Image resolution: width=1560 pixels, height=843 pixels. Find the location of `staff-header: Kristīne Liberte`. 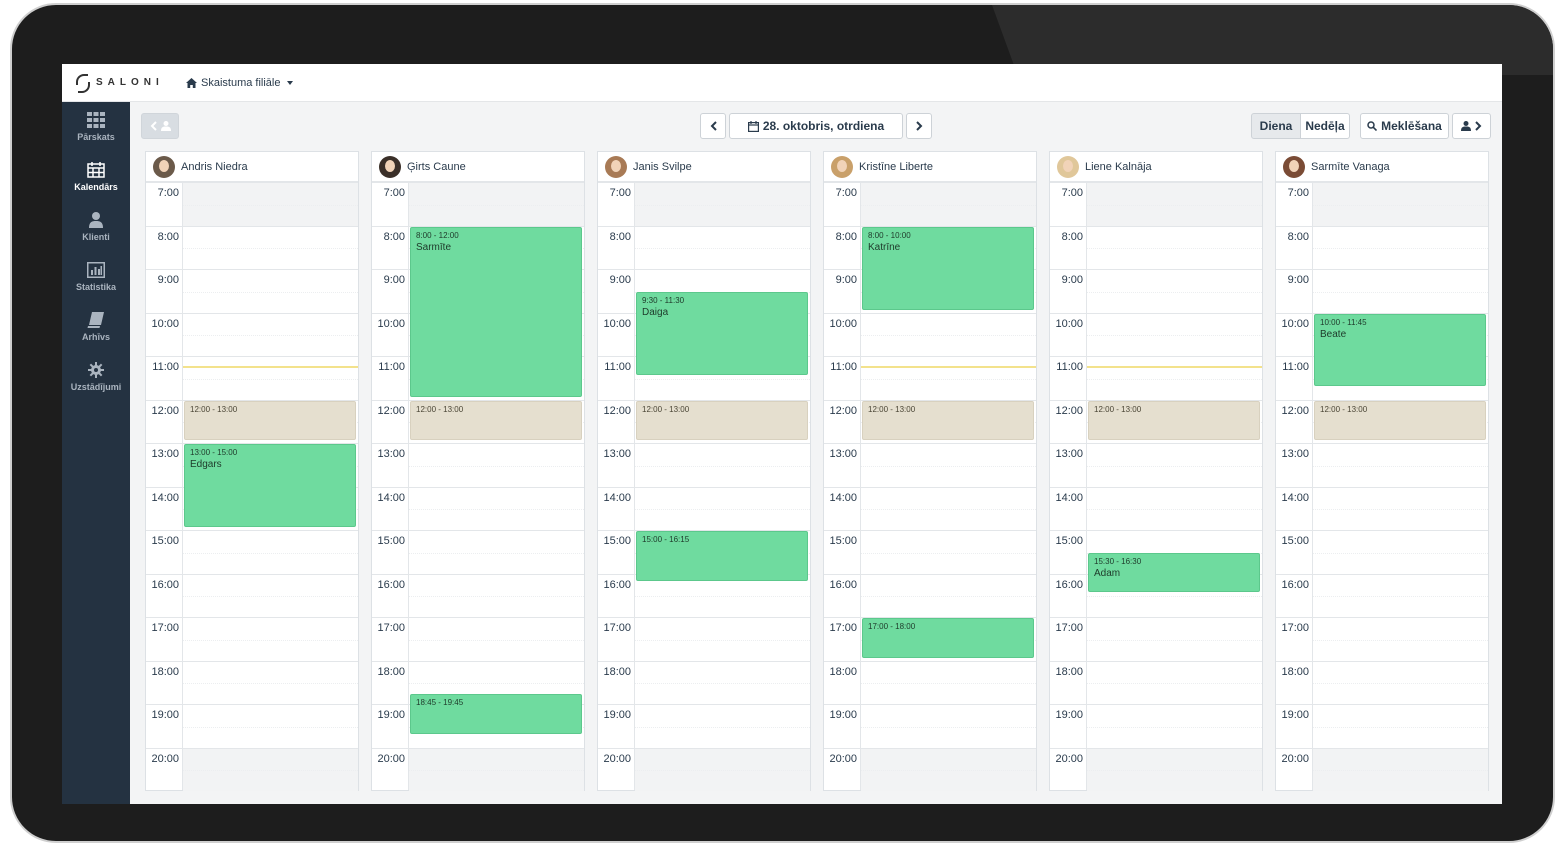

staff-header: Kristīne Liberte is located at coordinates (930, 167).